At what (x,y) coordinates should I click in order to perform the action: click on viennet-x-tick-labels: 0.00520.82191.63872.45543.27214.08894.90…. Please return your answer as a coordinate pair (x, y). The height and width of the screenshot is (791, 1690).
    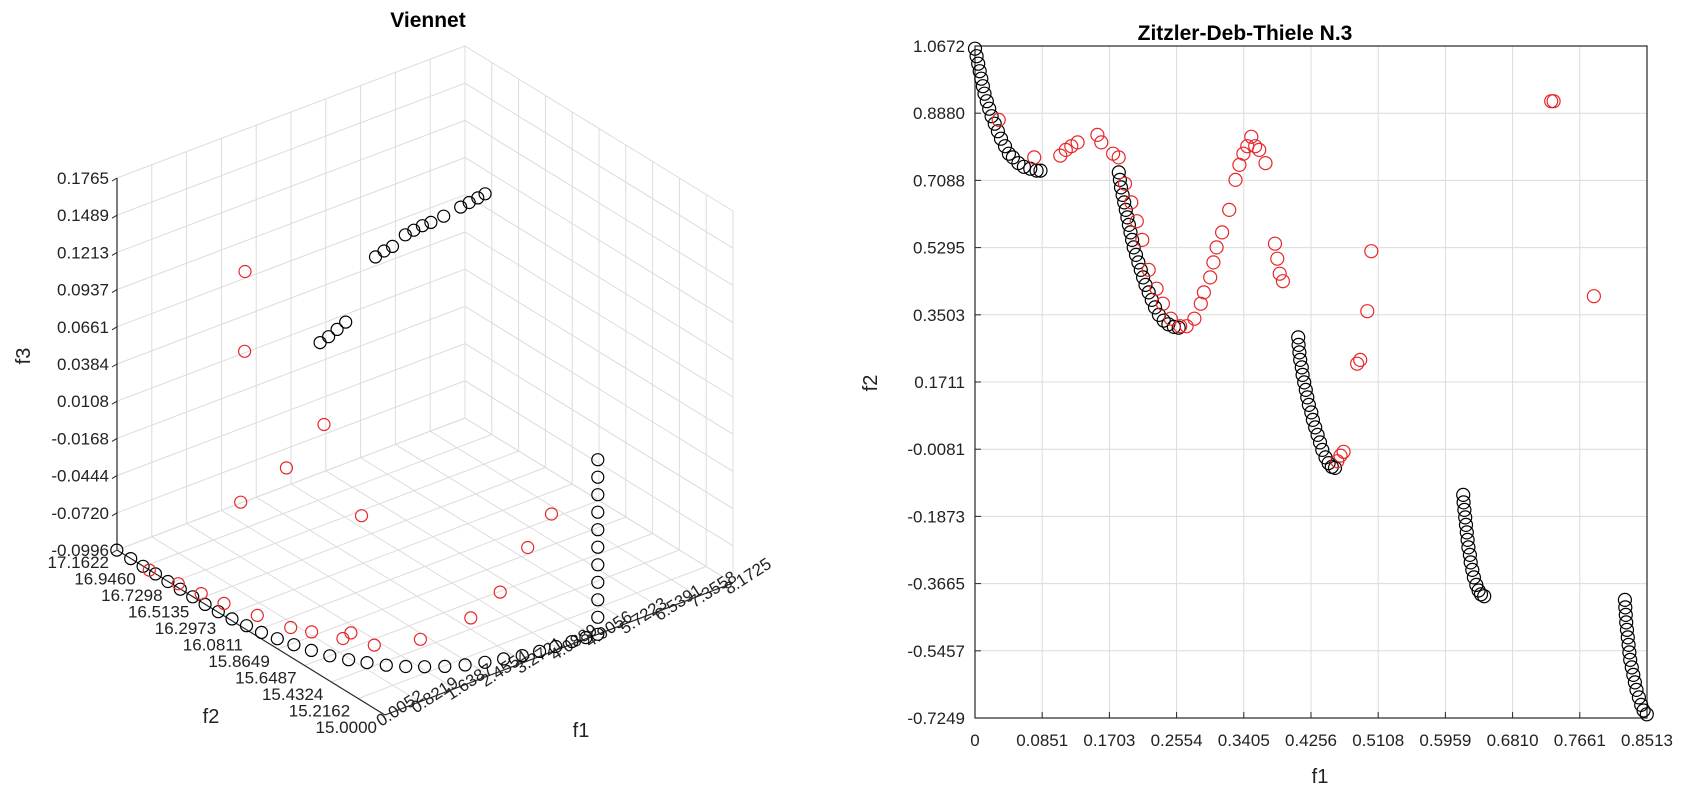
    Looking at the image, I should click on (574, 642).